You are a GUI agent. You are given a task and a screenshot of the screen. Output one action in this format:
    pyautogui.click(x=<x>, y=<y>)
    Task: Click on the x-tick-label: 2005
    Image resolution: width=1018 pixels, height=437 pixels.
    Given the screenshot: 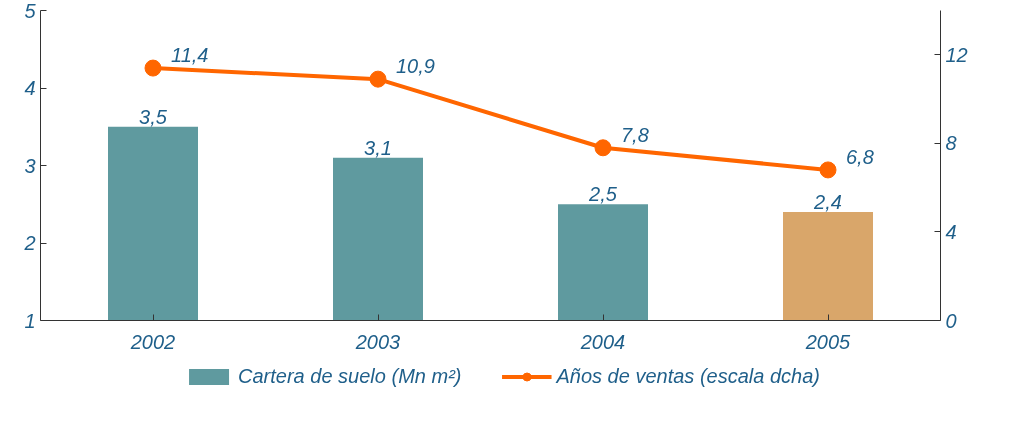 What is the action you would take?
    pyautogui.click(x=828, y=341)
    